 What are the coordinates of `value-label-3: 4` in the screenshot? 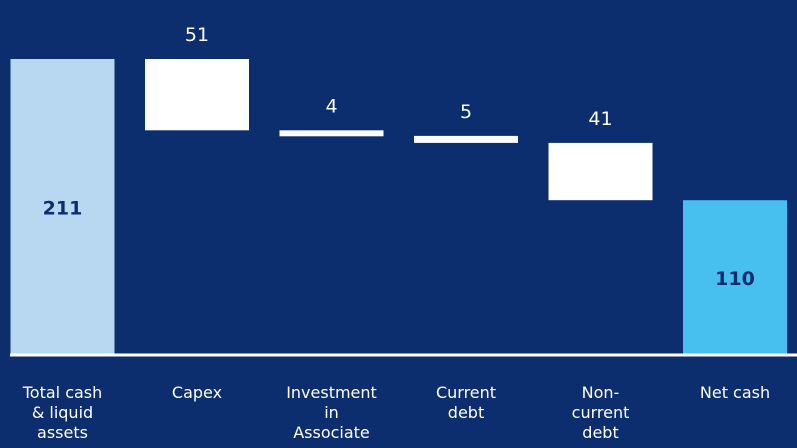 It's located at (331, 106).